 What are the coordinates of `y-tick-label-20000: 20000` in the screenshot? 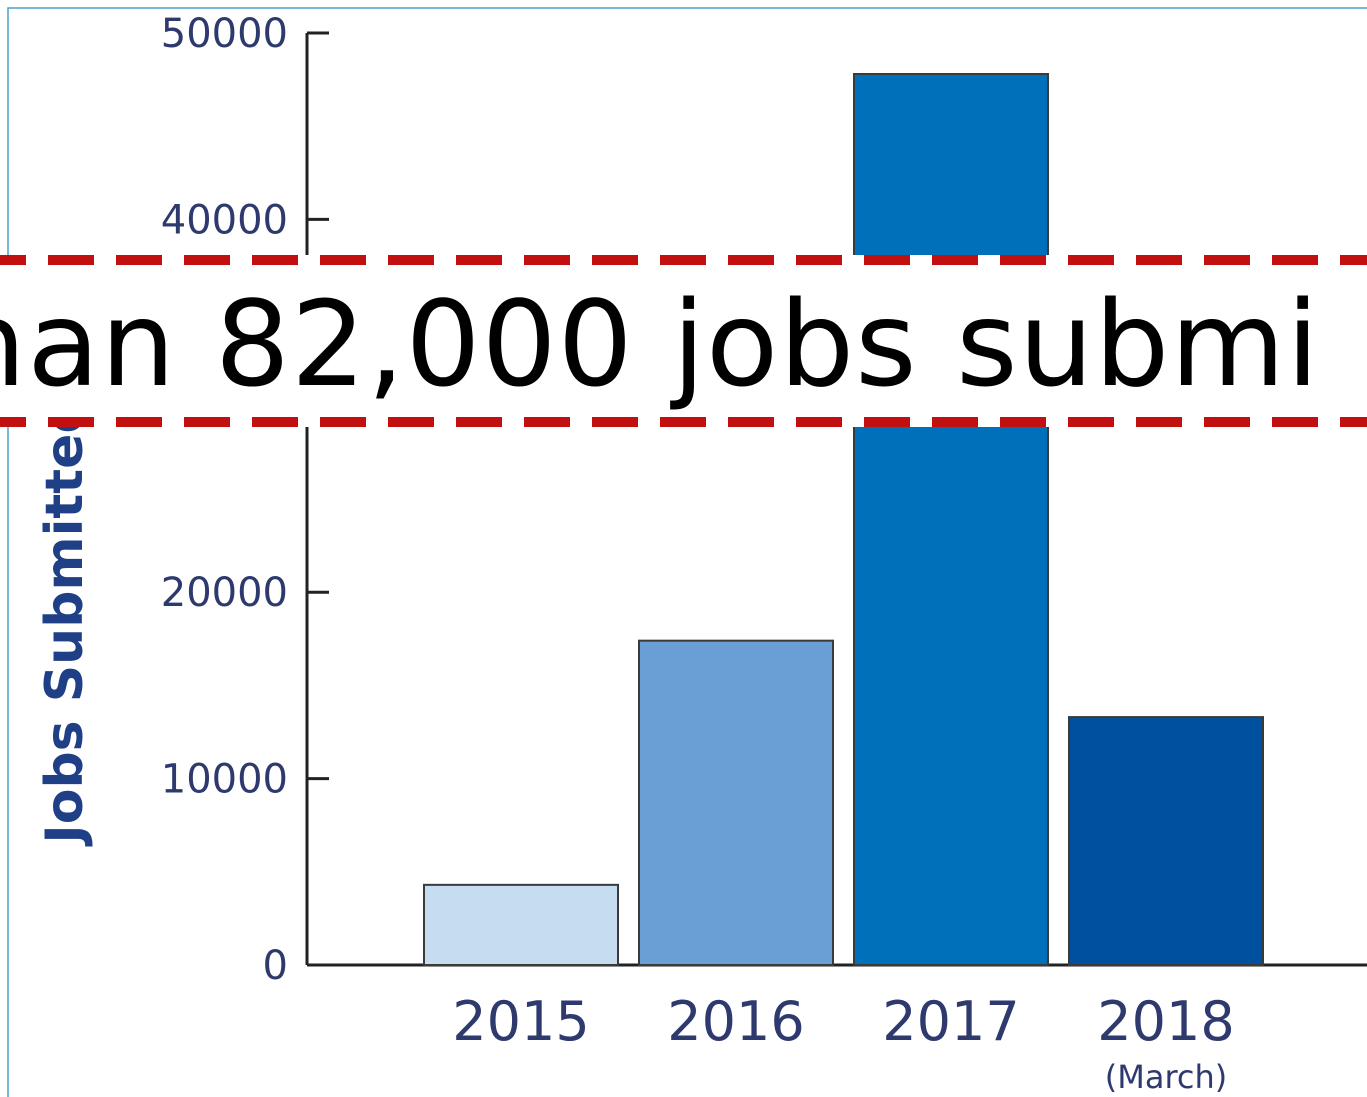 It's located at (224, 593).